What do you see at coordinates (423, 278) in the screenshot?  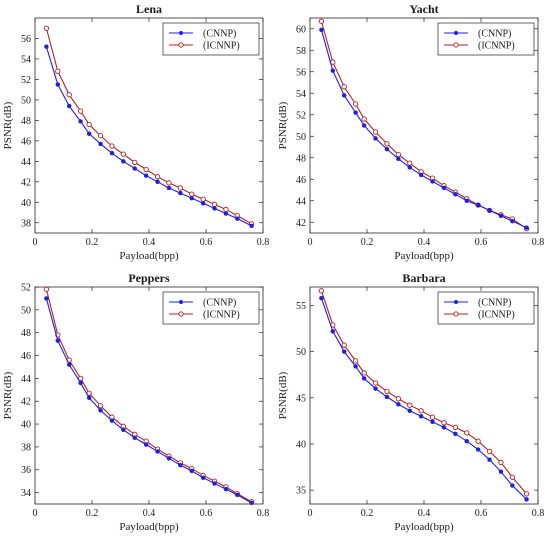 I see `chart-title: Barbara` at bounding box center [423, 278].